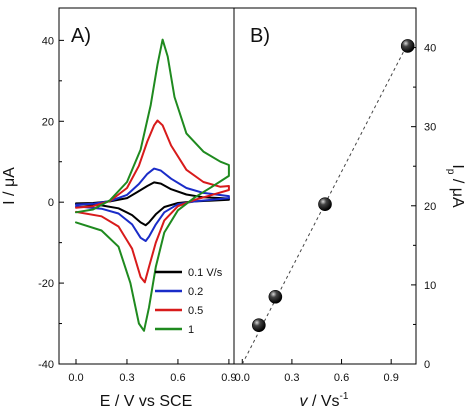  What do you see at coordinates (344, 396) in the screenshot?
I see `panel-b-x-axis-title-sup: -1` at bounding box center [344, 396].